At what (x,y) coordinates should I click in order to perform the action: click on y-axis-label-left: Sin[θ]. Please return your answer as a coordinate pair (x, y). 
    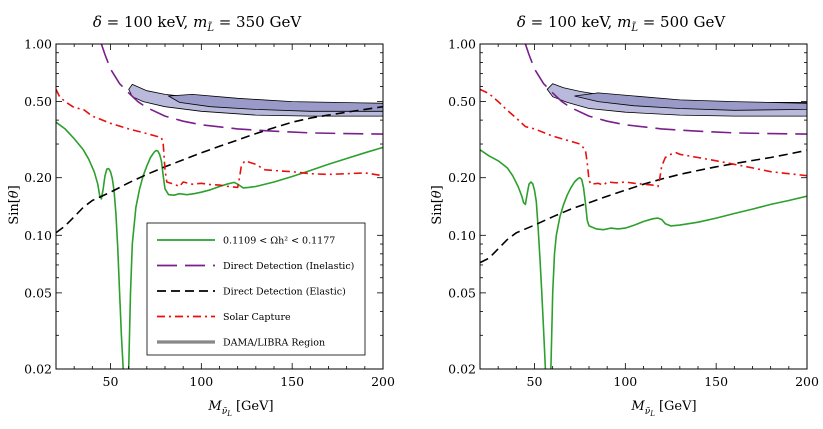
    Looking at the image, I should click on (14, 204).